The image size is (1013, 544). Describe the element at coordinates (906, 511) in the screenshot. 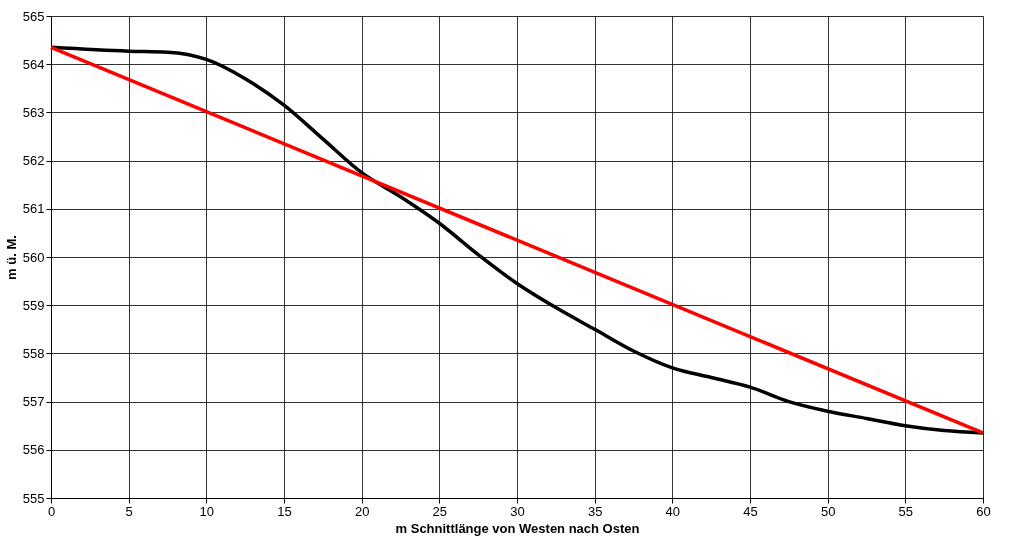

I see `x-tick-label: 55` at that location.